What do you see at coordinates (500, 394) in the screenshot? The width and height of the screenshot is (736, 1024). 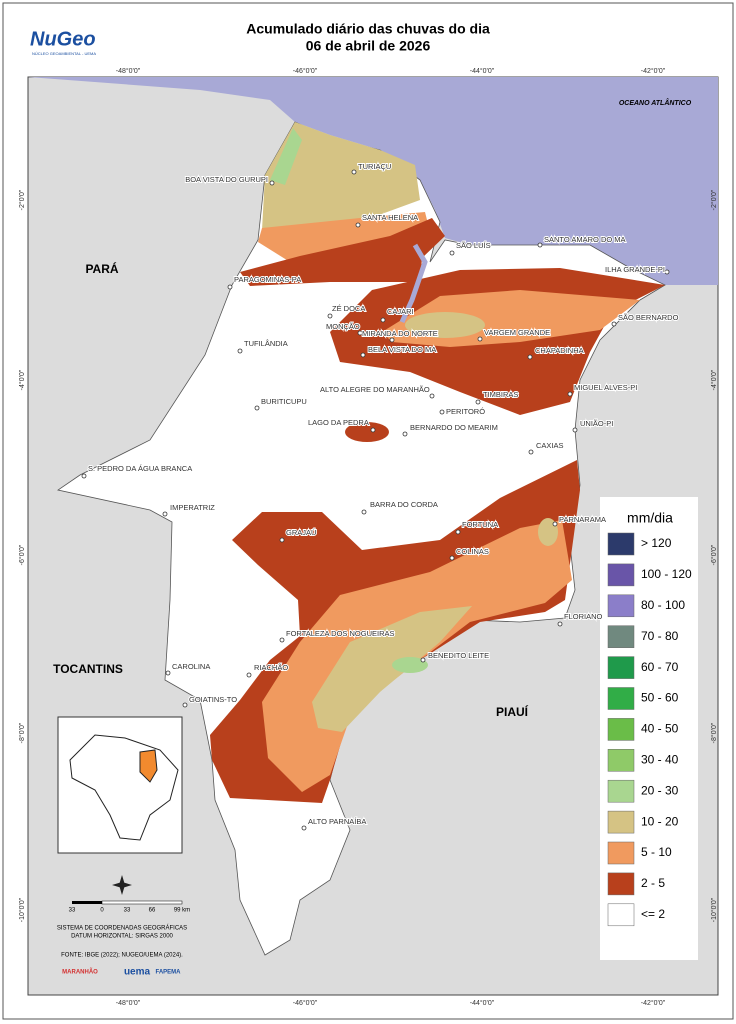 I see `city-label: TIMBIRAS` at bounding box center [500, 394].